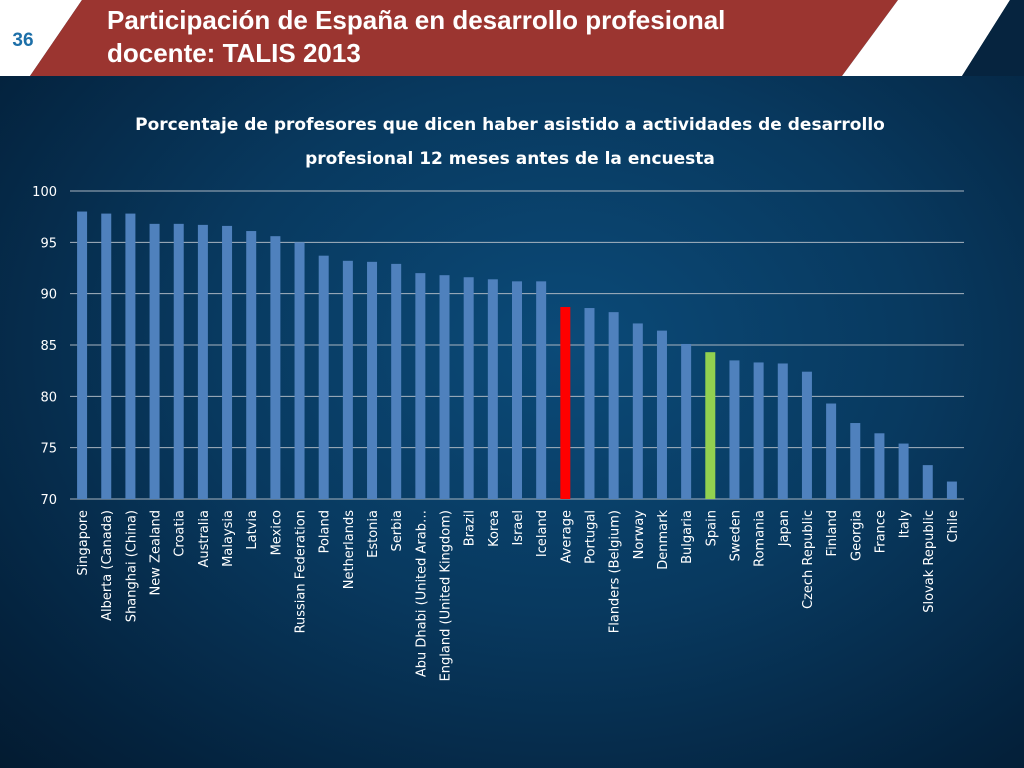 The height and width of the screenshot is (768, 1024). Describe the element at coordinates (953, 526) in the screenshot. I see `x-tick-label: Chile` at that location.